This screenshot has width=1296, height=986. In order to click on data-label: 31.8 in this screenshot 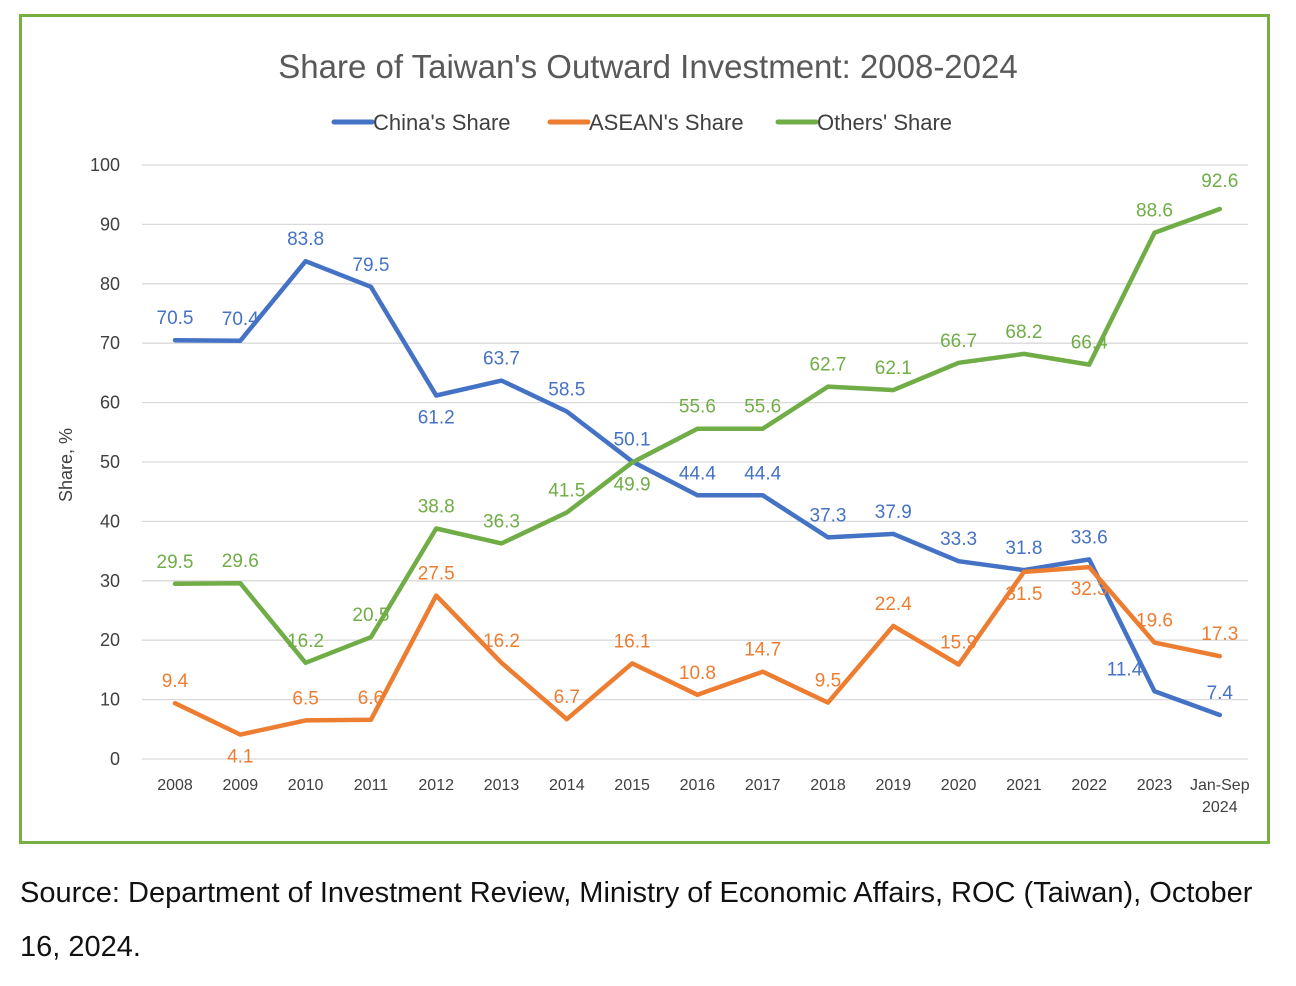, I will do `click(1023, 548)`.